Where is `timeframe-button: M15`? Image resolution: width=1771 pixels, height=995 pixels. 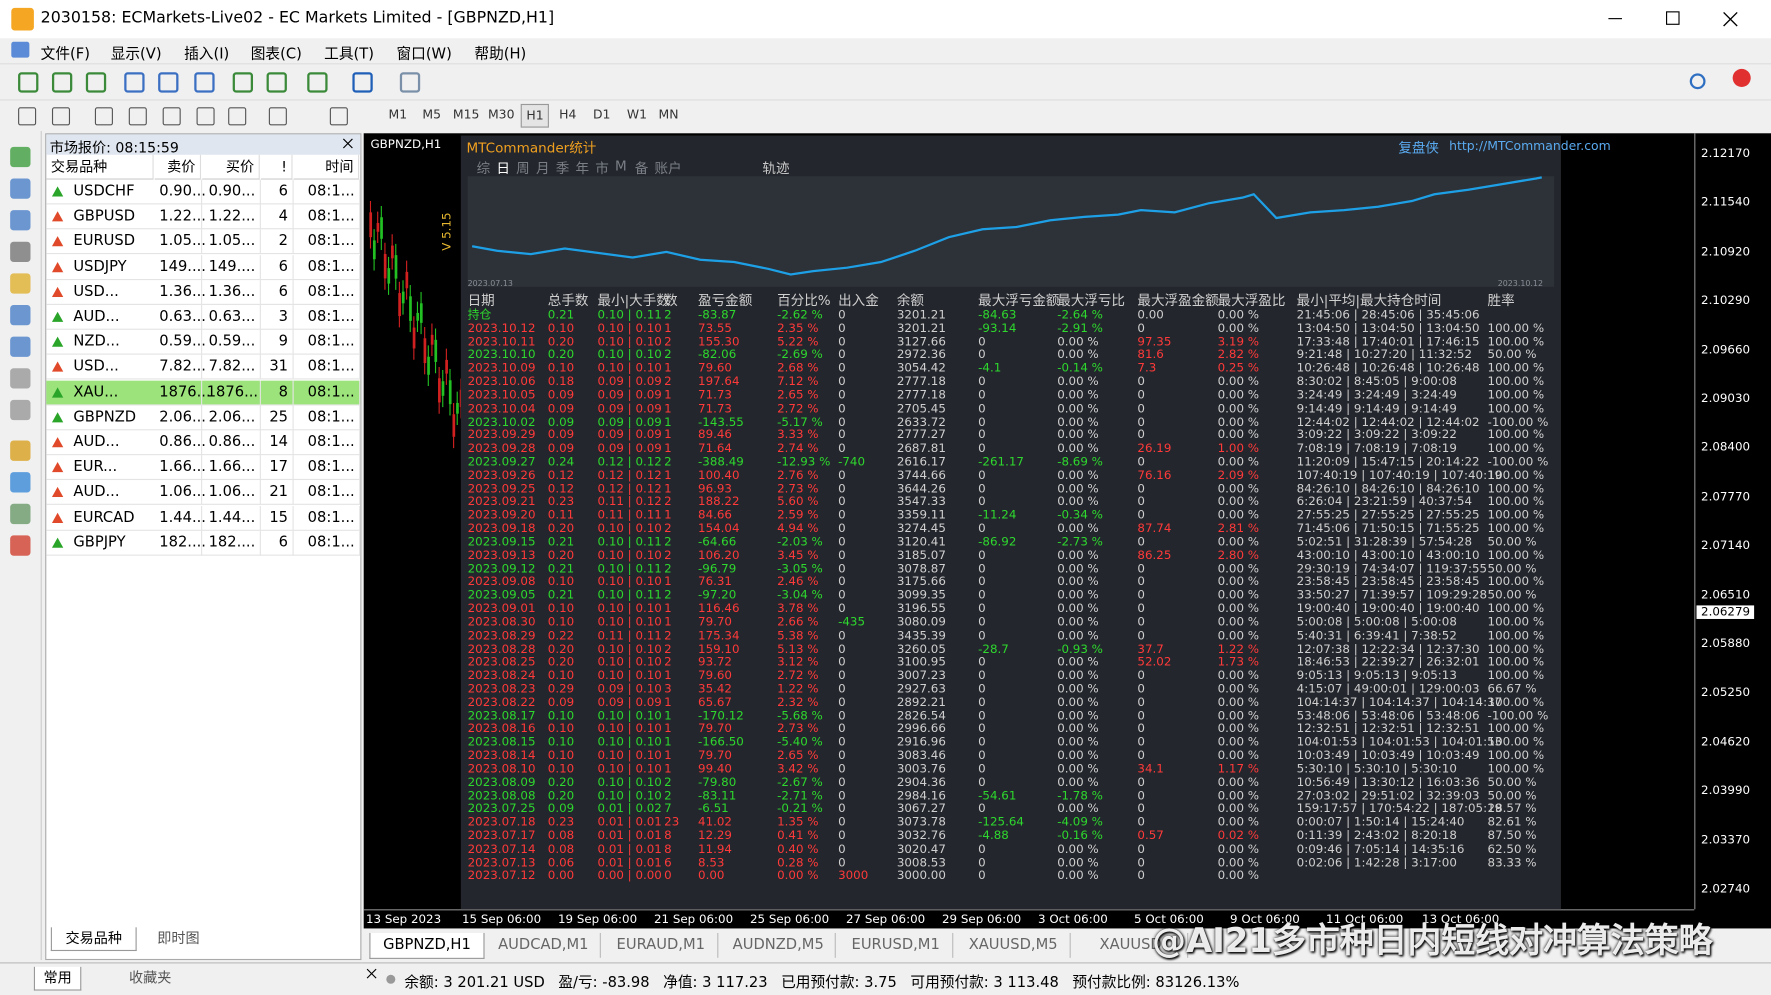
timeframe-button: M15 is located at coordinates (466, 114).